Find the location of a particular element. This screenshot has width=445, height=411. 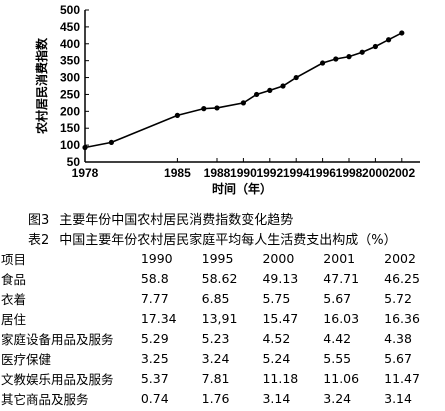

table-row-label: 其它商品及服务 is located at coordinates (45, 399).